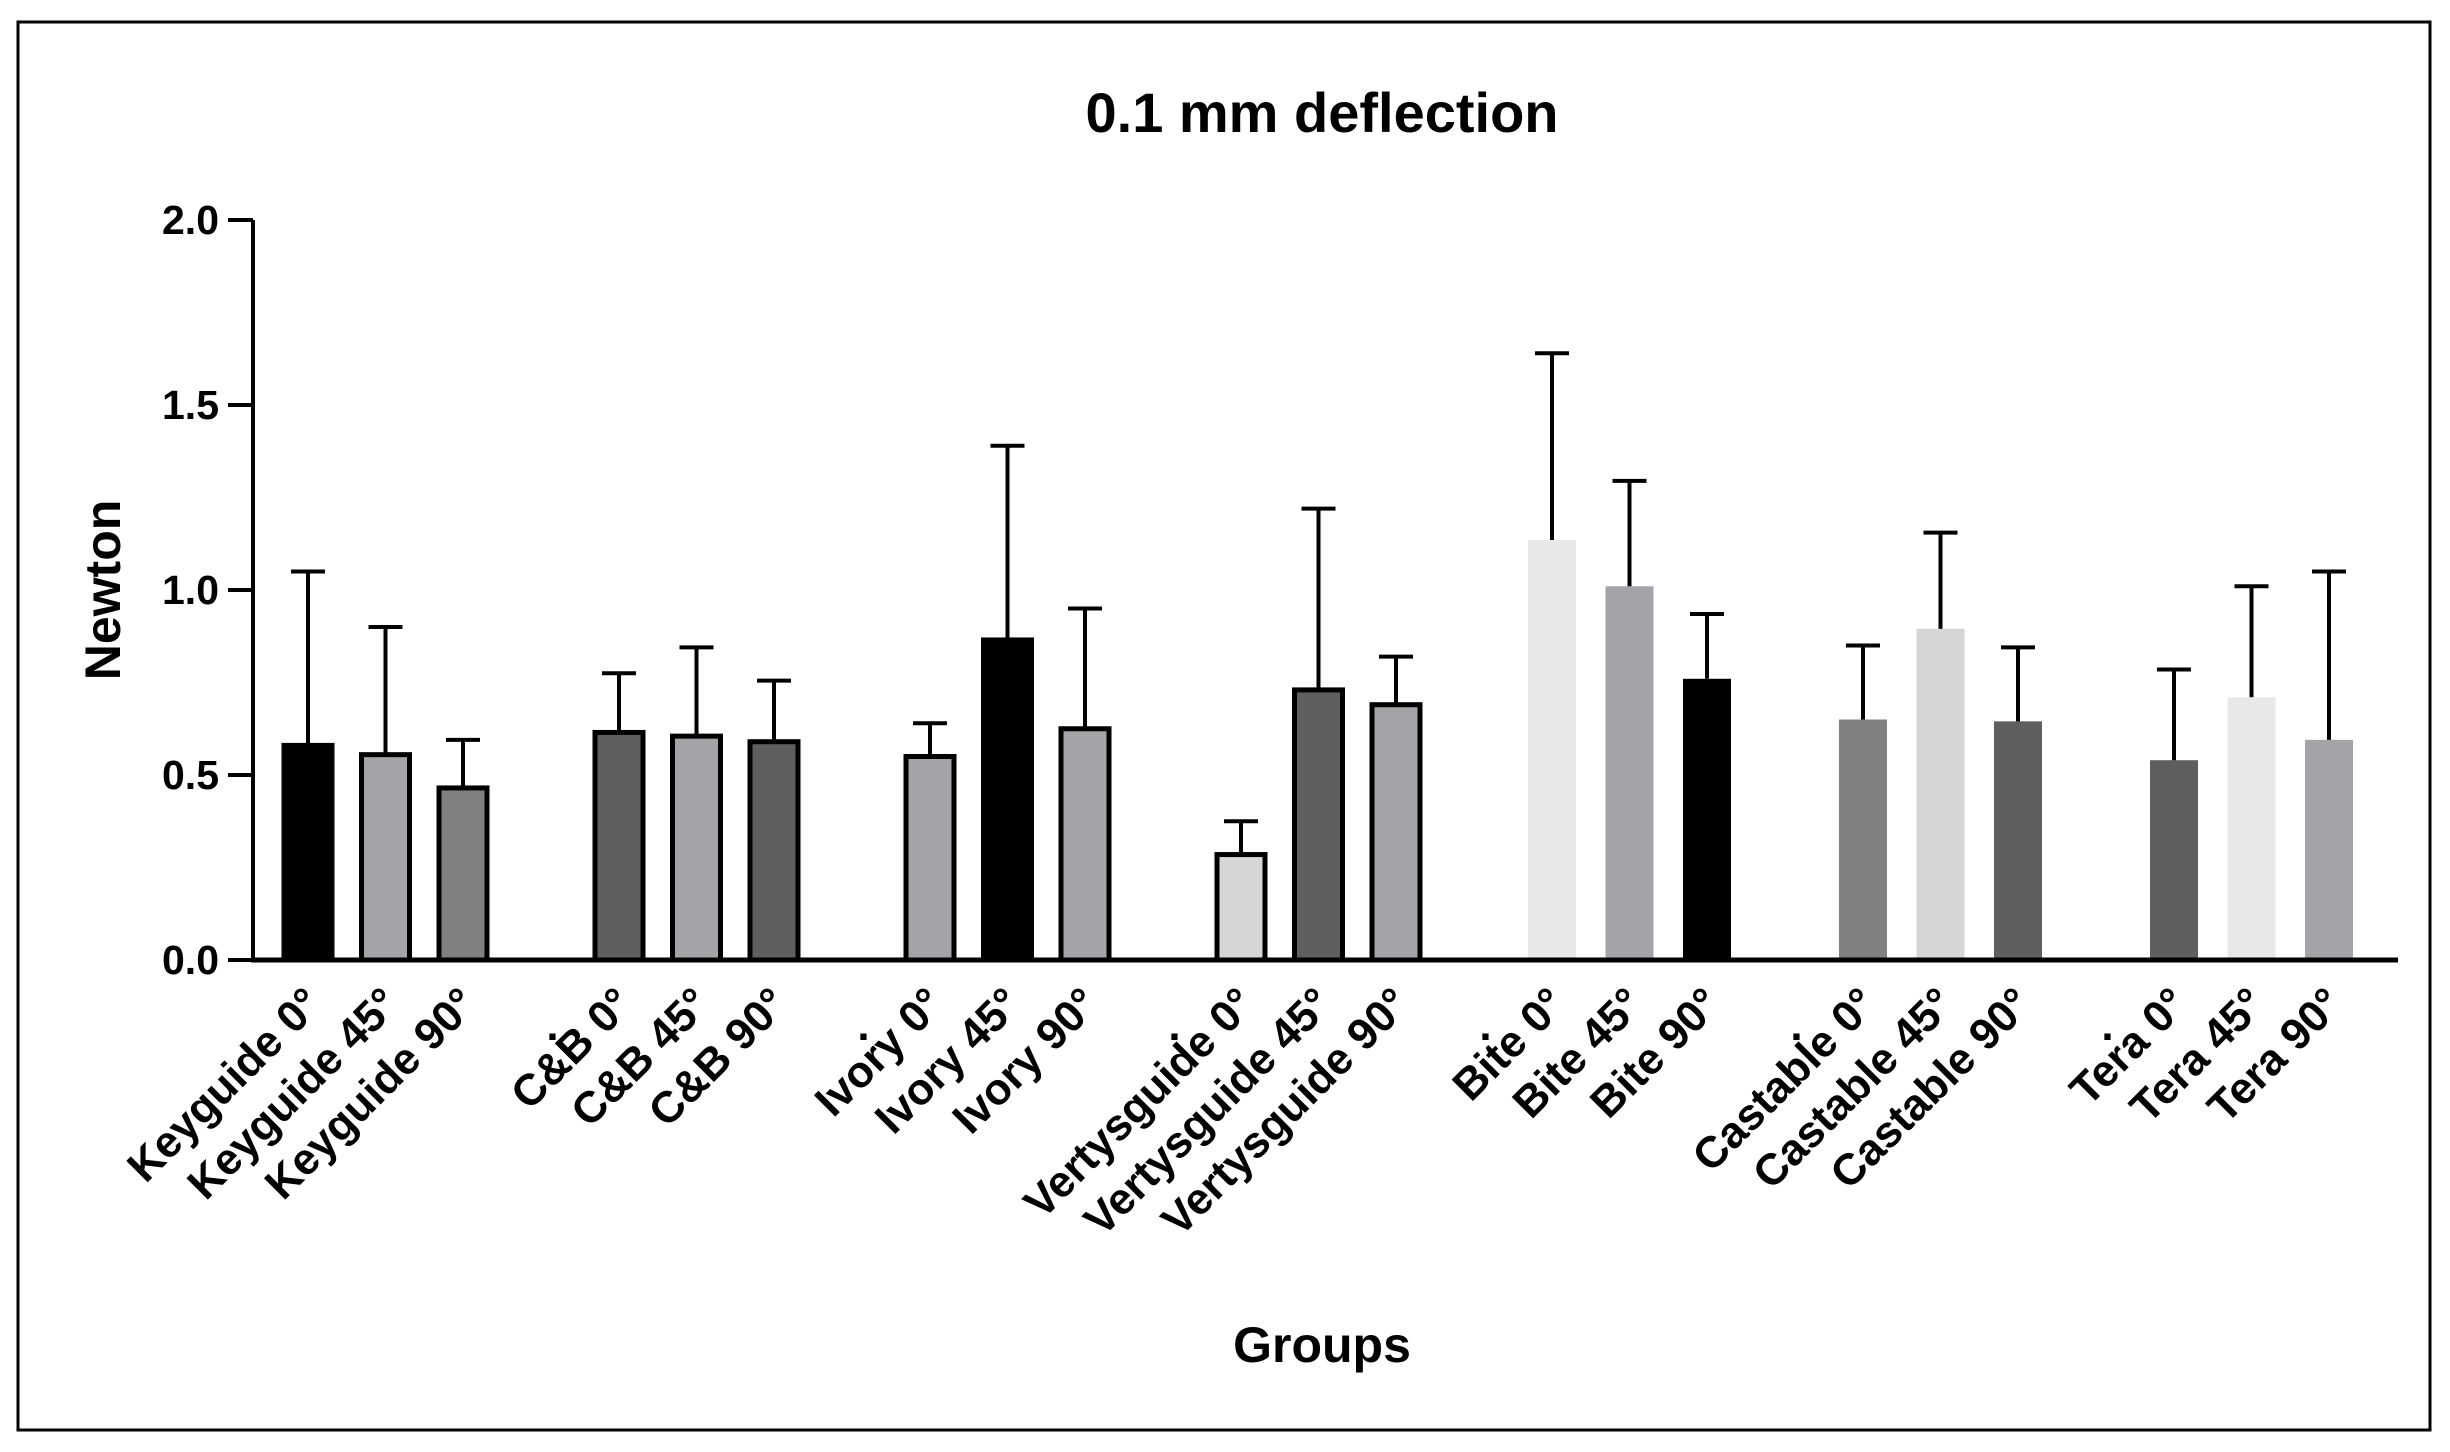 This screenshot has width=2450, height=1452. I want to click on y-tick-label: 1.5, so click(190, 405).